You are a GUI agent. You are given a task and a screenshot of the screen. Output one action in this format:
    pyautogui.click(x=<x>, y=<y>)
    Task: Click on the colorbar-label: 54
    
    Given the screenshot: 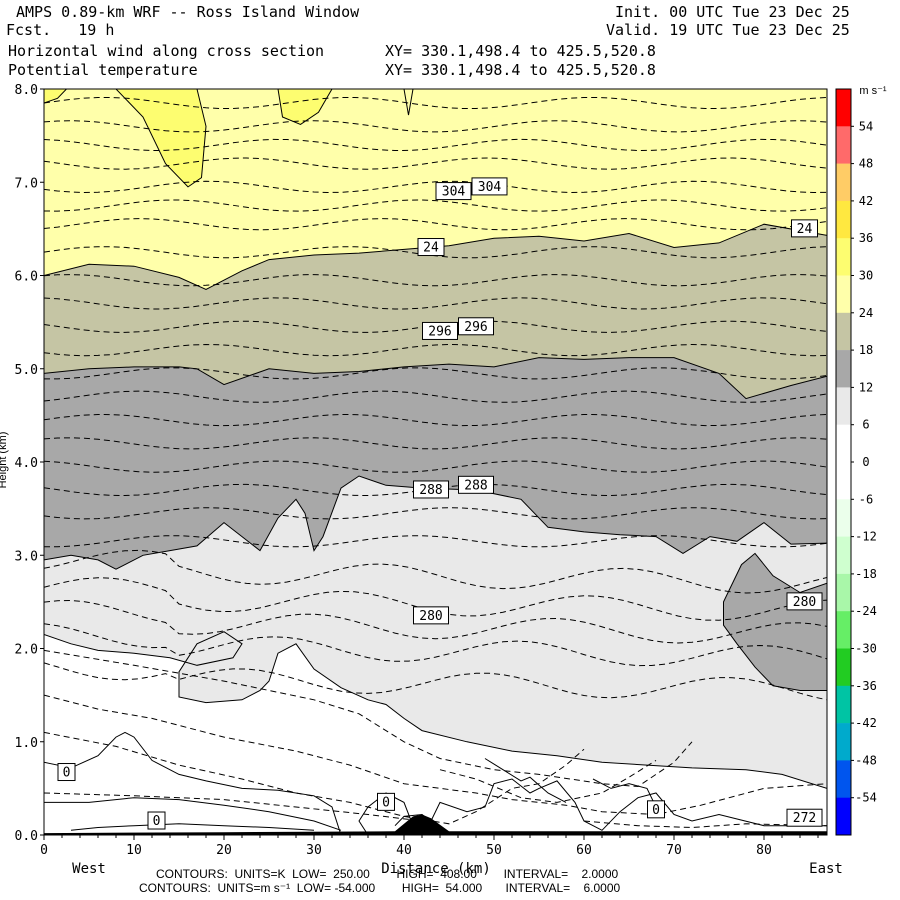 What is the action you would take?
    pyautogui.click(x=866, y=126)
    